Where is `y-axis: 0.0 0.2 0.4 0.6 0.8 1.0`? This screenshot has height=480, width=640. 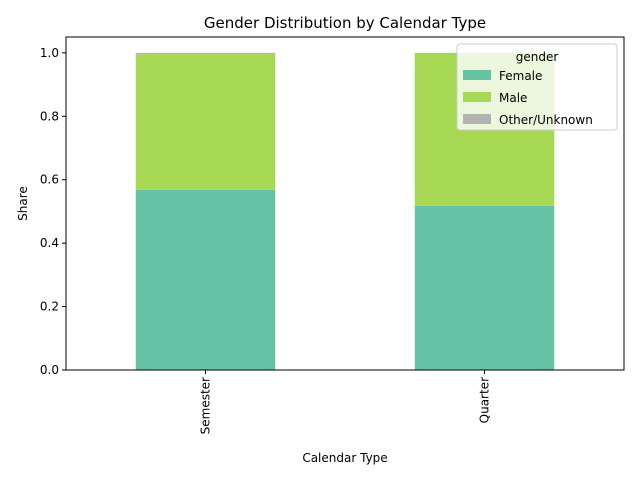
y-axis: 0.0 0.2 0.4 0.6 0.8 1.0 is located at coordinates (53, 211).